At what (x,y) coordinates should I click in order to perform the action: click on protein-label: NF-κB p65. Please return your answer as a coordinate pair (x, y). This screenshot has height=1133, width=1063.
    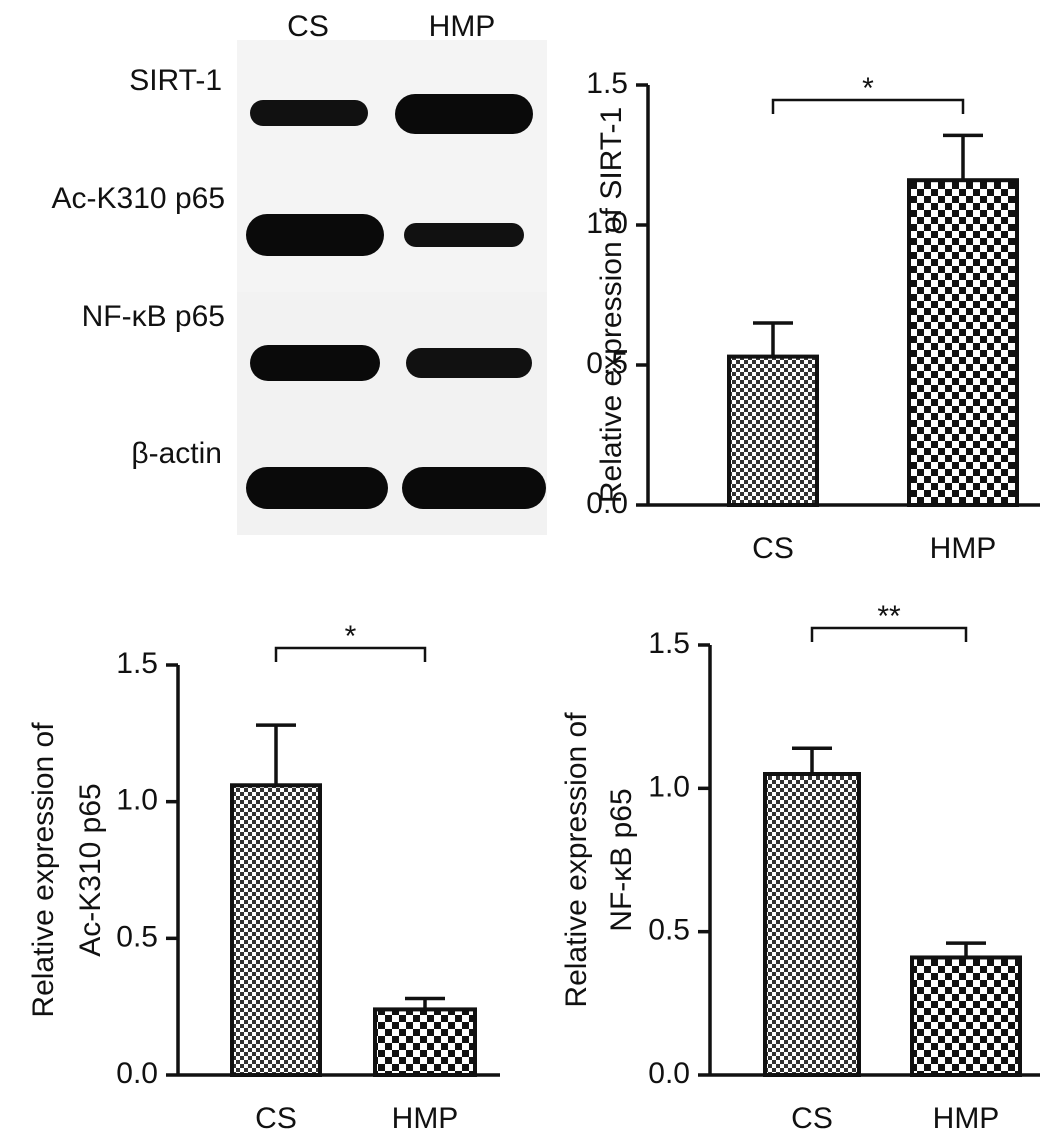
    Looking at the image, I should click on (153, 316).